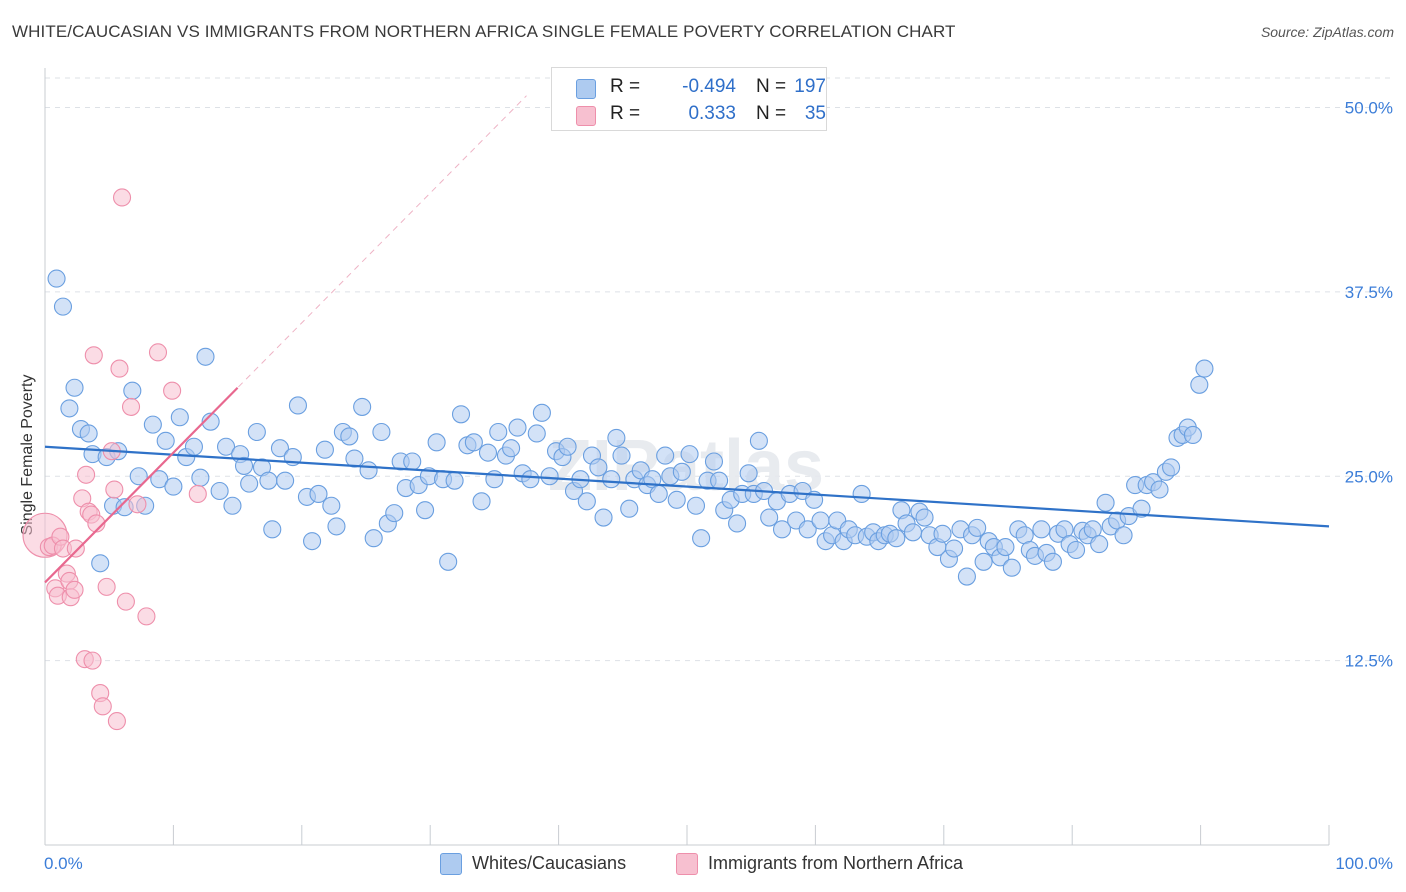  Describe the element at coordinates (114, 459) in the screenshot. I see `north-africa-points` at that location.